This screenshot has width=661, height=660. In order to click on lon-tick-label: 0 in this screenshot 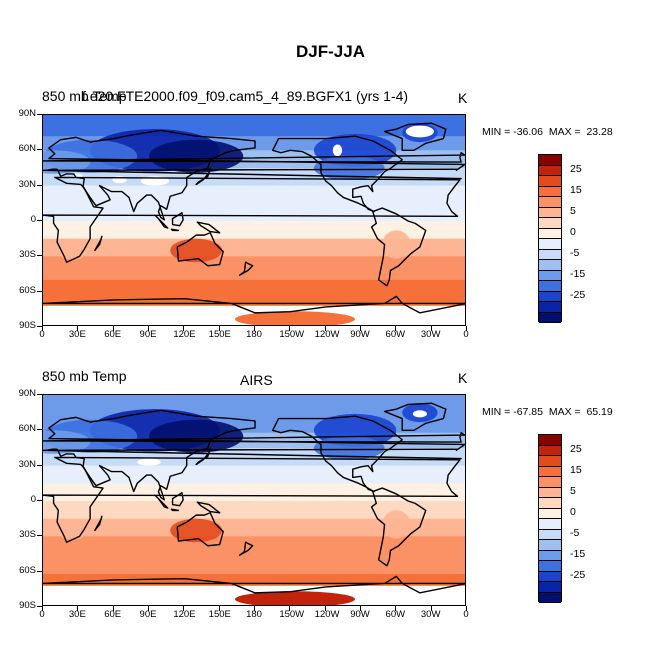, I will do `click(42, 334)`.